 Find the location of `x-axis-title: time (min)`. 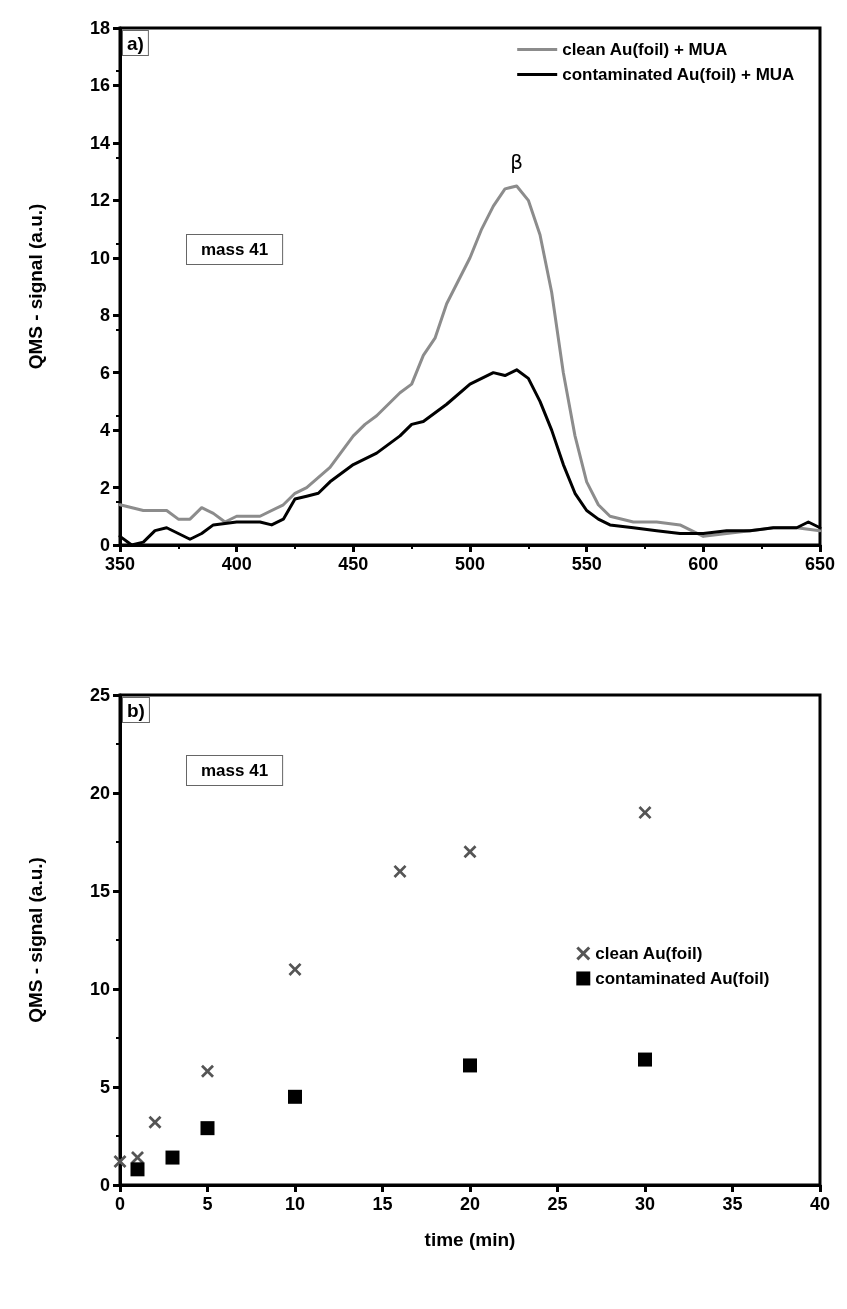

x-axis-title: time (min) is located at coordinates (470, 1239).